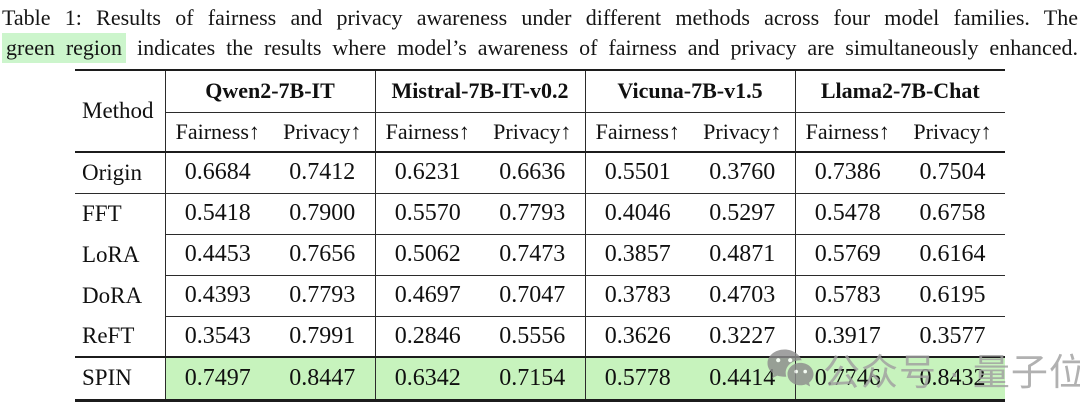 The width and height of the screenshot is (1080, 411). What do you see at coordinates (847, 378) in the screenshot?
I see `value-cell-highlighted: 0.7746` at bounding box center [847, 378].